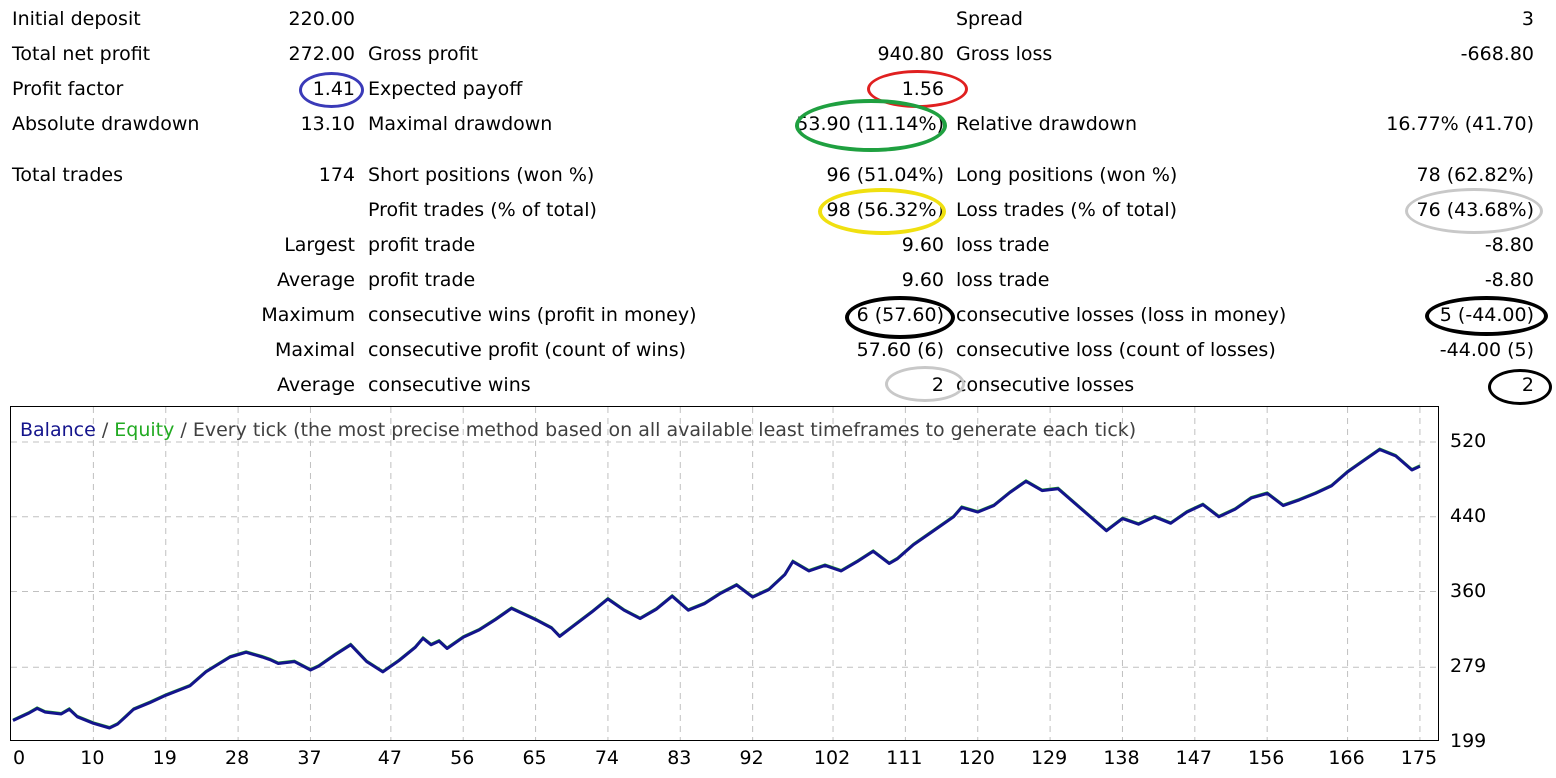  Describe the element at coordinates (308, 315) in the screenshot. I see `label-maximum: Maximum` at that location.